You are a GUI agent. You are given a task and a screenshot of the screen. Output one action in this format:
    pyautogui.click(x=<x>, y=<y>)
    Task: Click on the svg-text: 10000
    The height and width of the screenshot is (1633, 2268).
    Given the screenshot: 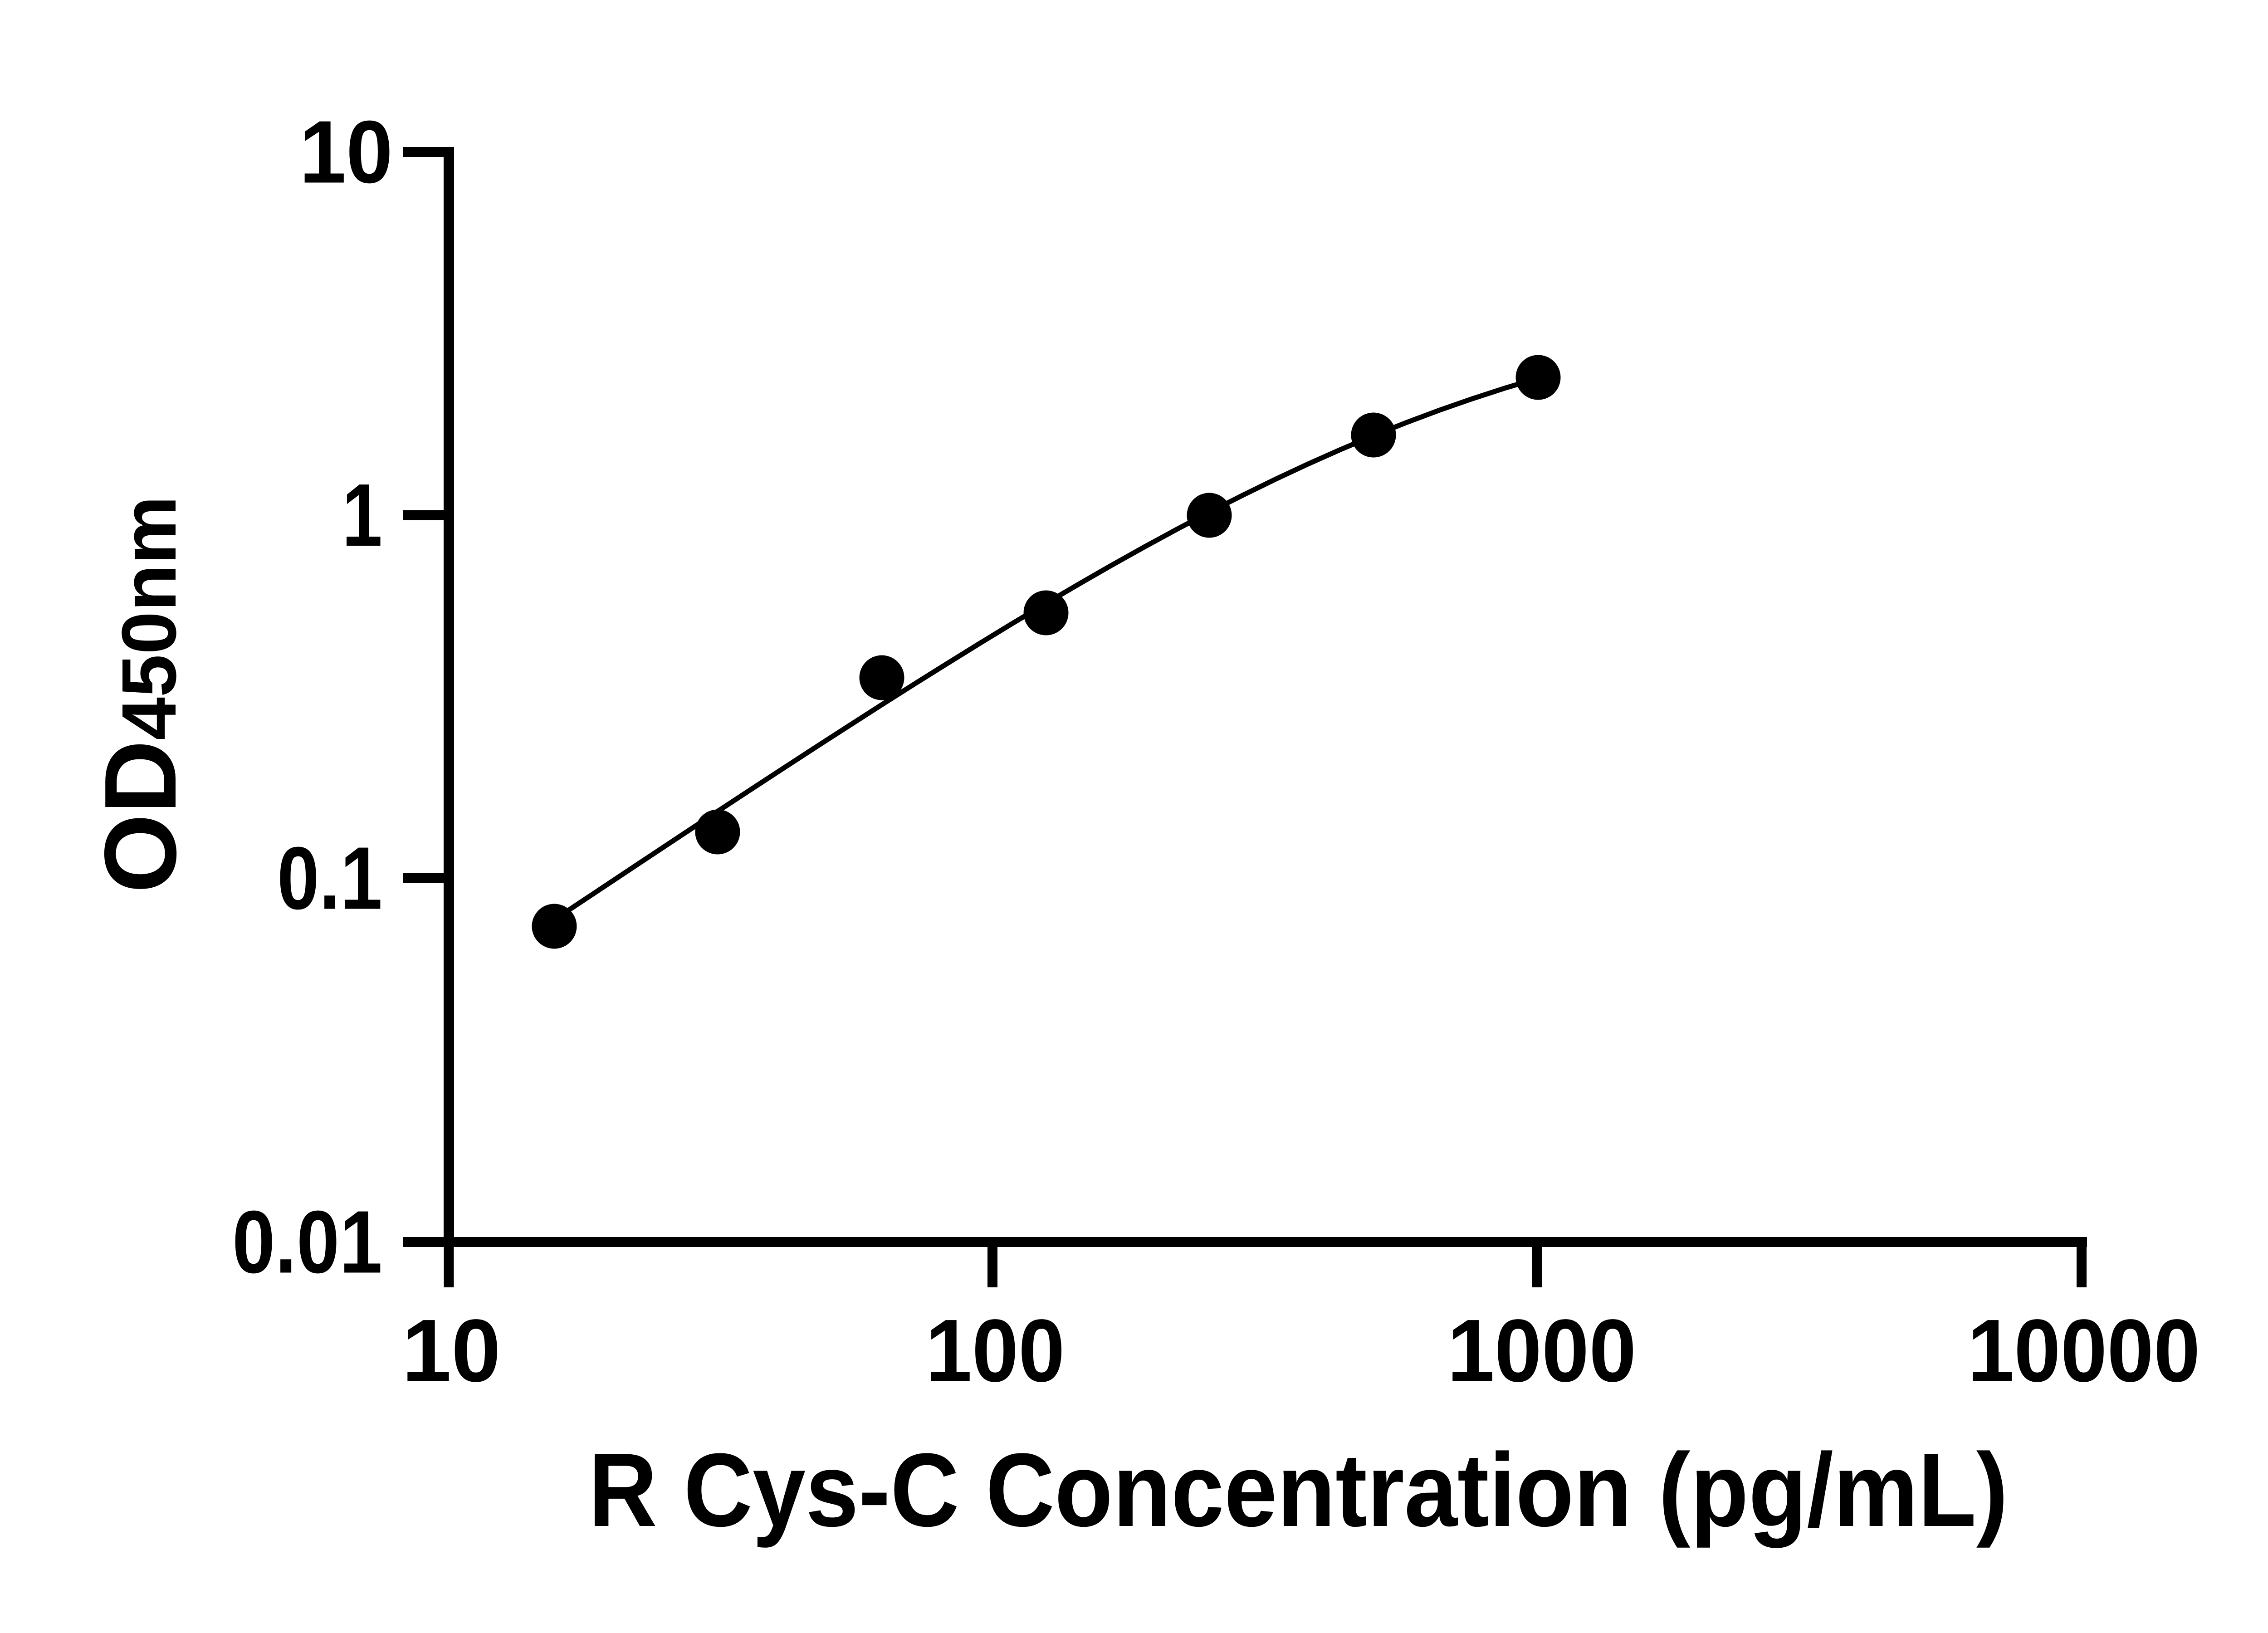 What is the action you would take?
    pyautogui.click(x=2084, y=1350)
    